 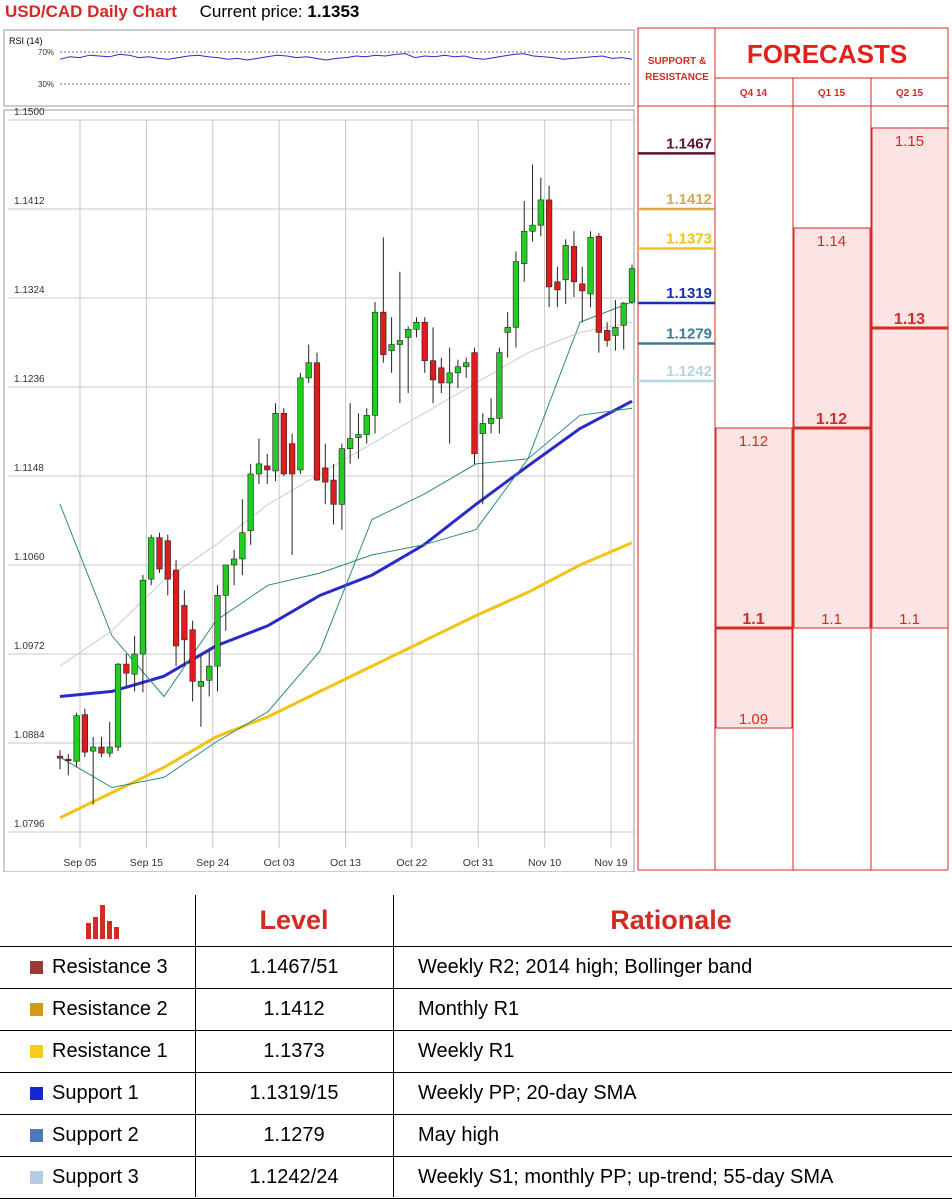 What do you see at coordinates (753, 619) in the screenshot?
I see `forecast-median: 1.1` at bounding box center [753, 619].